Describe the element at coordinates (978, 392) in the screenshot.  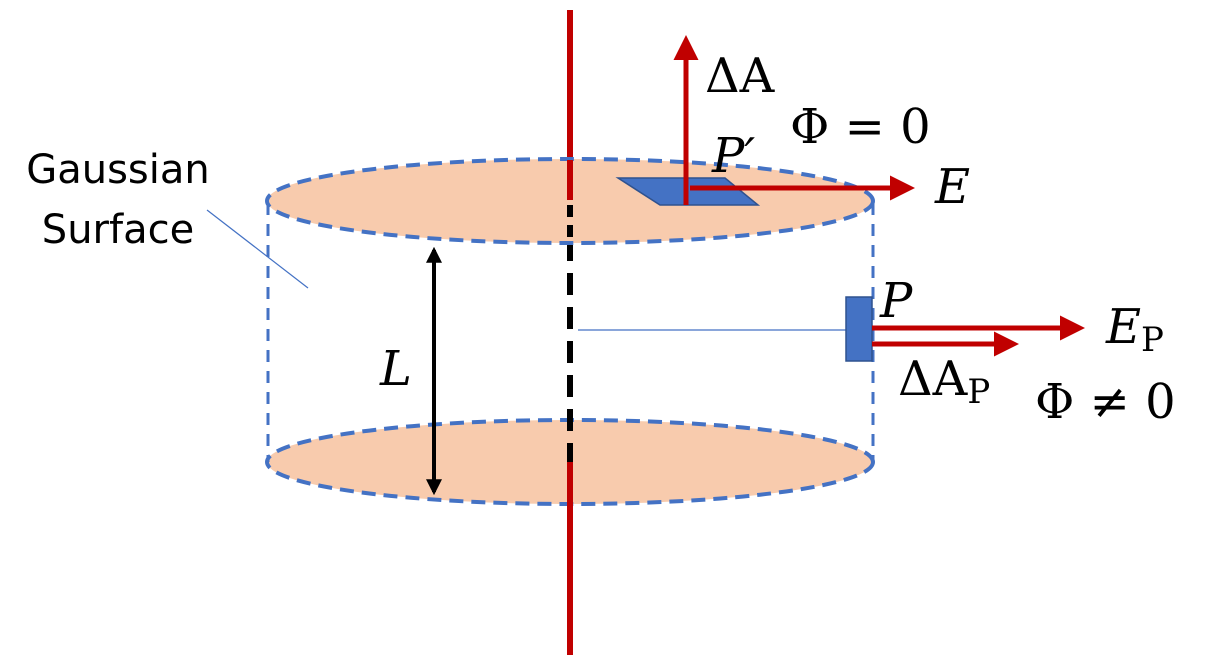
I see `delta-a-side-subscript: P` at that location.